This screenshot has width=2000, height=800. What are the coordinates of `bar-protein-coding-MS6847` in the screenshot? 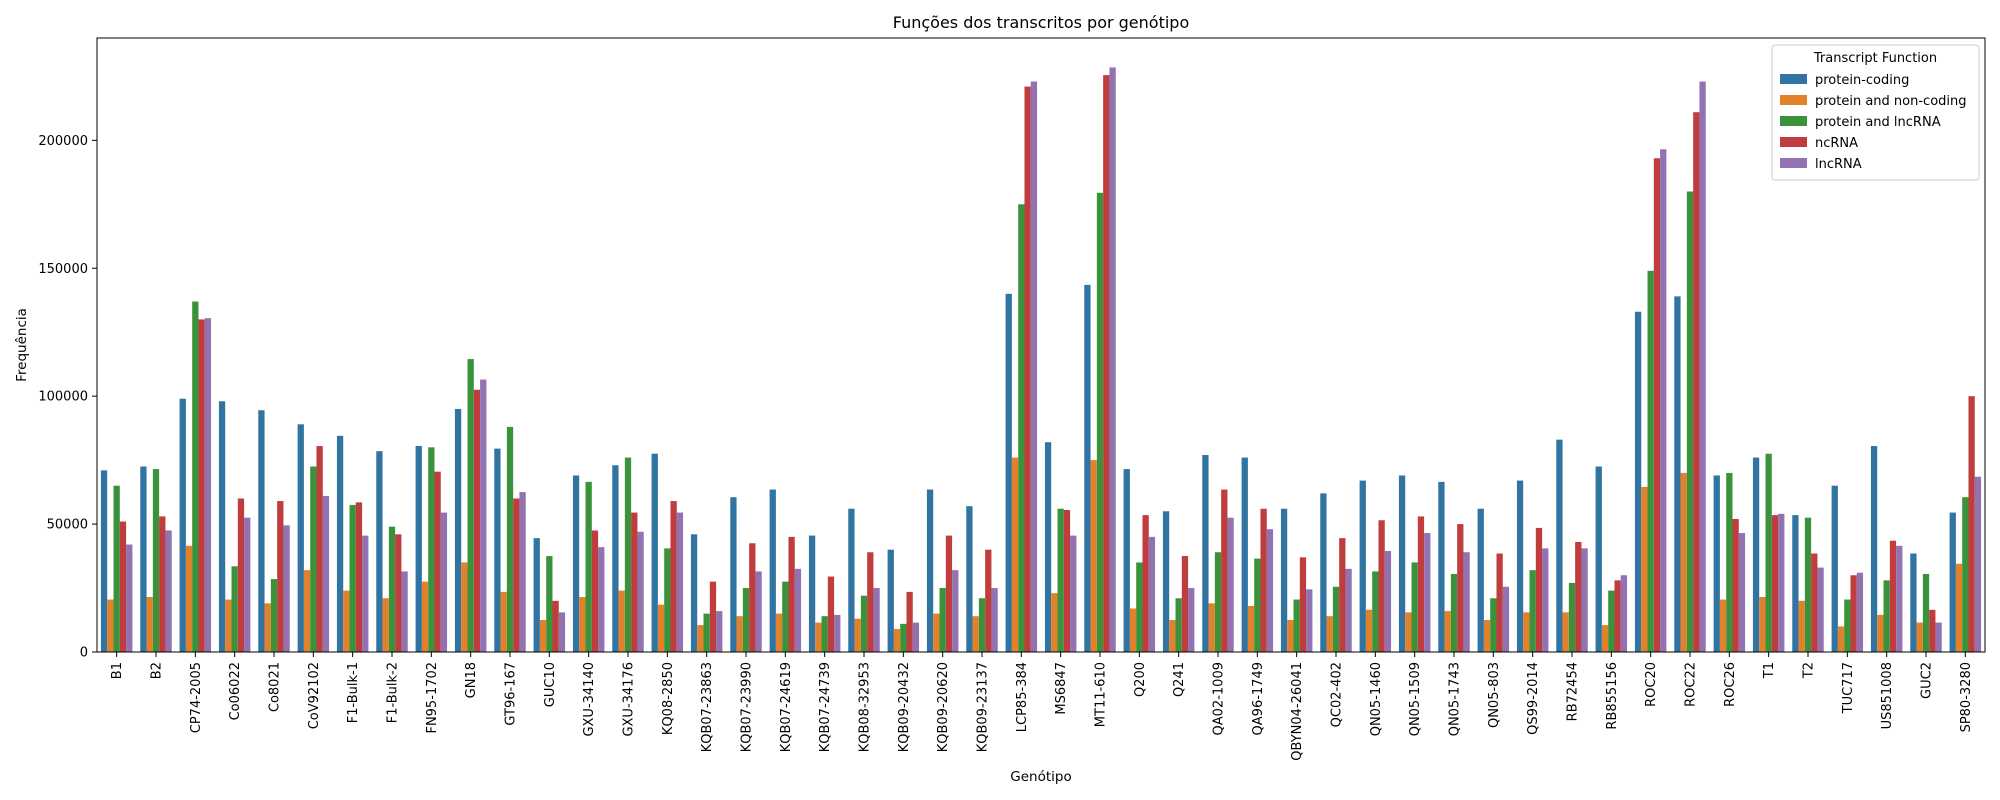 It's located at (1048, 547).